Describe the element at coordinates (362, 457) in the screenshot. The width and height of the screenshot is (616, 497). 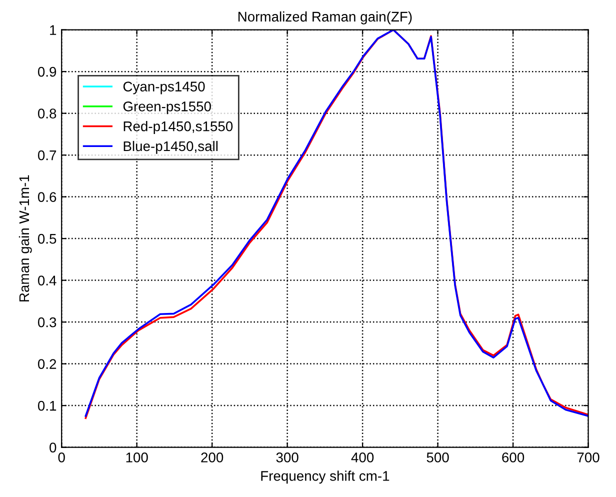
I see `x-tick-label: 400` at that location.